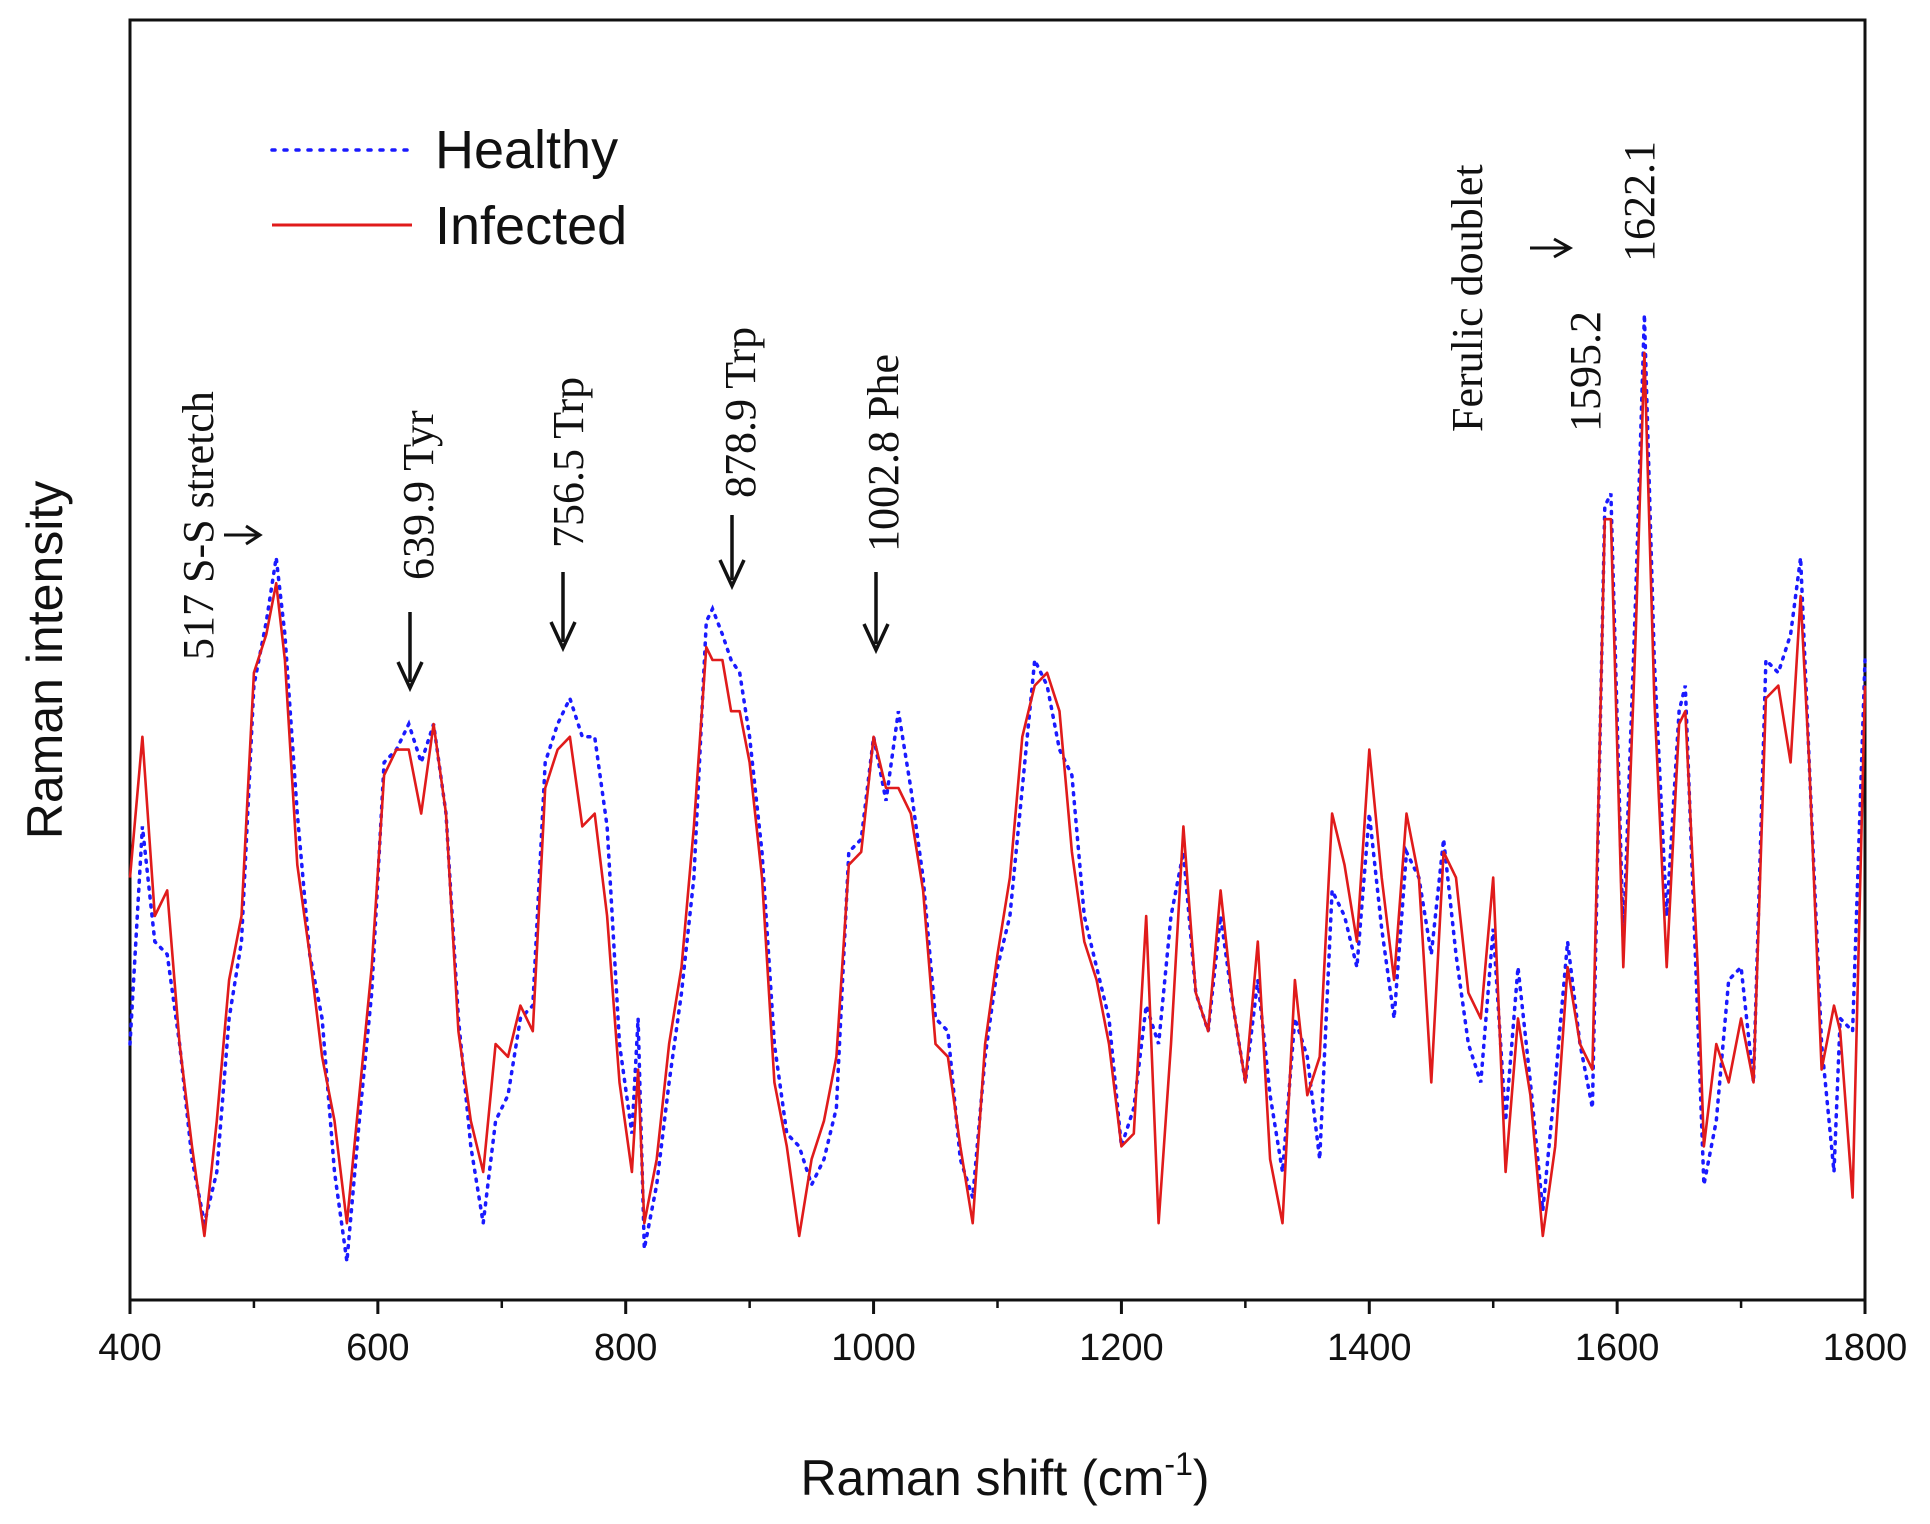 The width and height of the screenshot is (1930, 1524). What do you see at coordinates (129, 1348) in the screenshot?
I see `x-tick-label: 400` at bounding box center [129, 1348].